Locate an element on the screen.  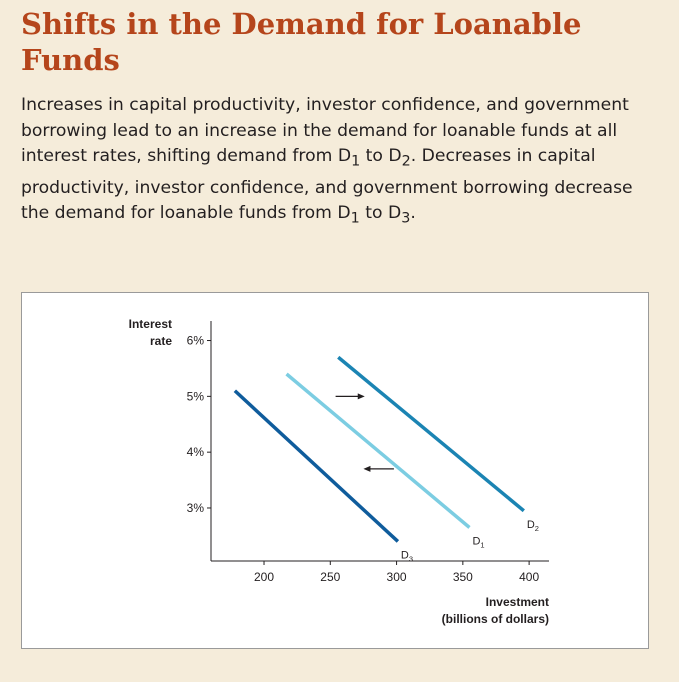
y-axis-label-line1: Interest is located at coordinates (150, 324).